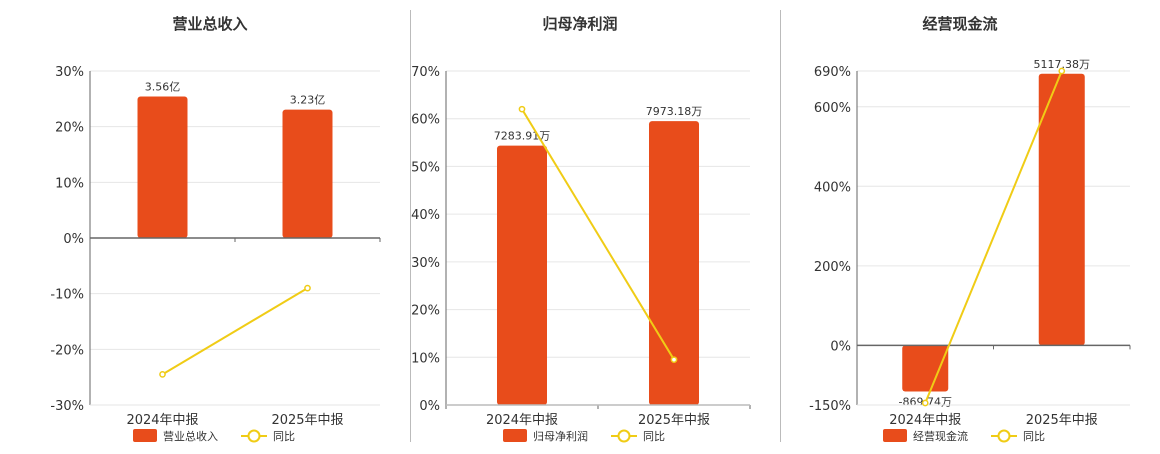 The height and width of the screenshot is (454, 1160). I want to click on y-tick-label: 200%, so click(832, 267).